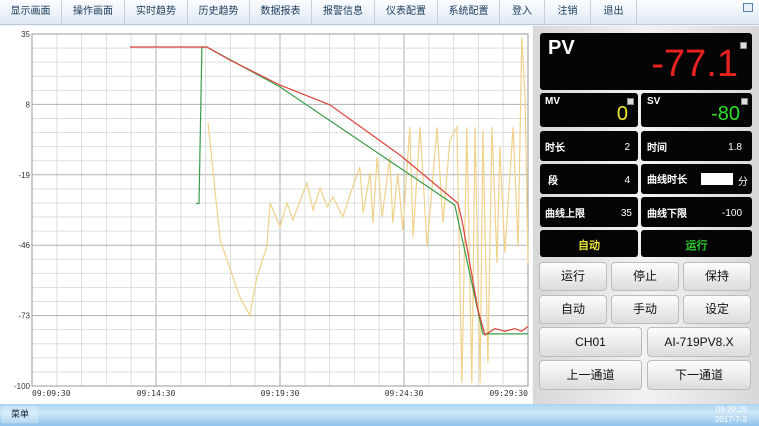 The height and width of the screenshot is (426, 759). What do you see at coordinates (717, 179) in the screenshot?
I see `curve-duration-input` at bounding box center [717, 179].